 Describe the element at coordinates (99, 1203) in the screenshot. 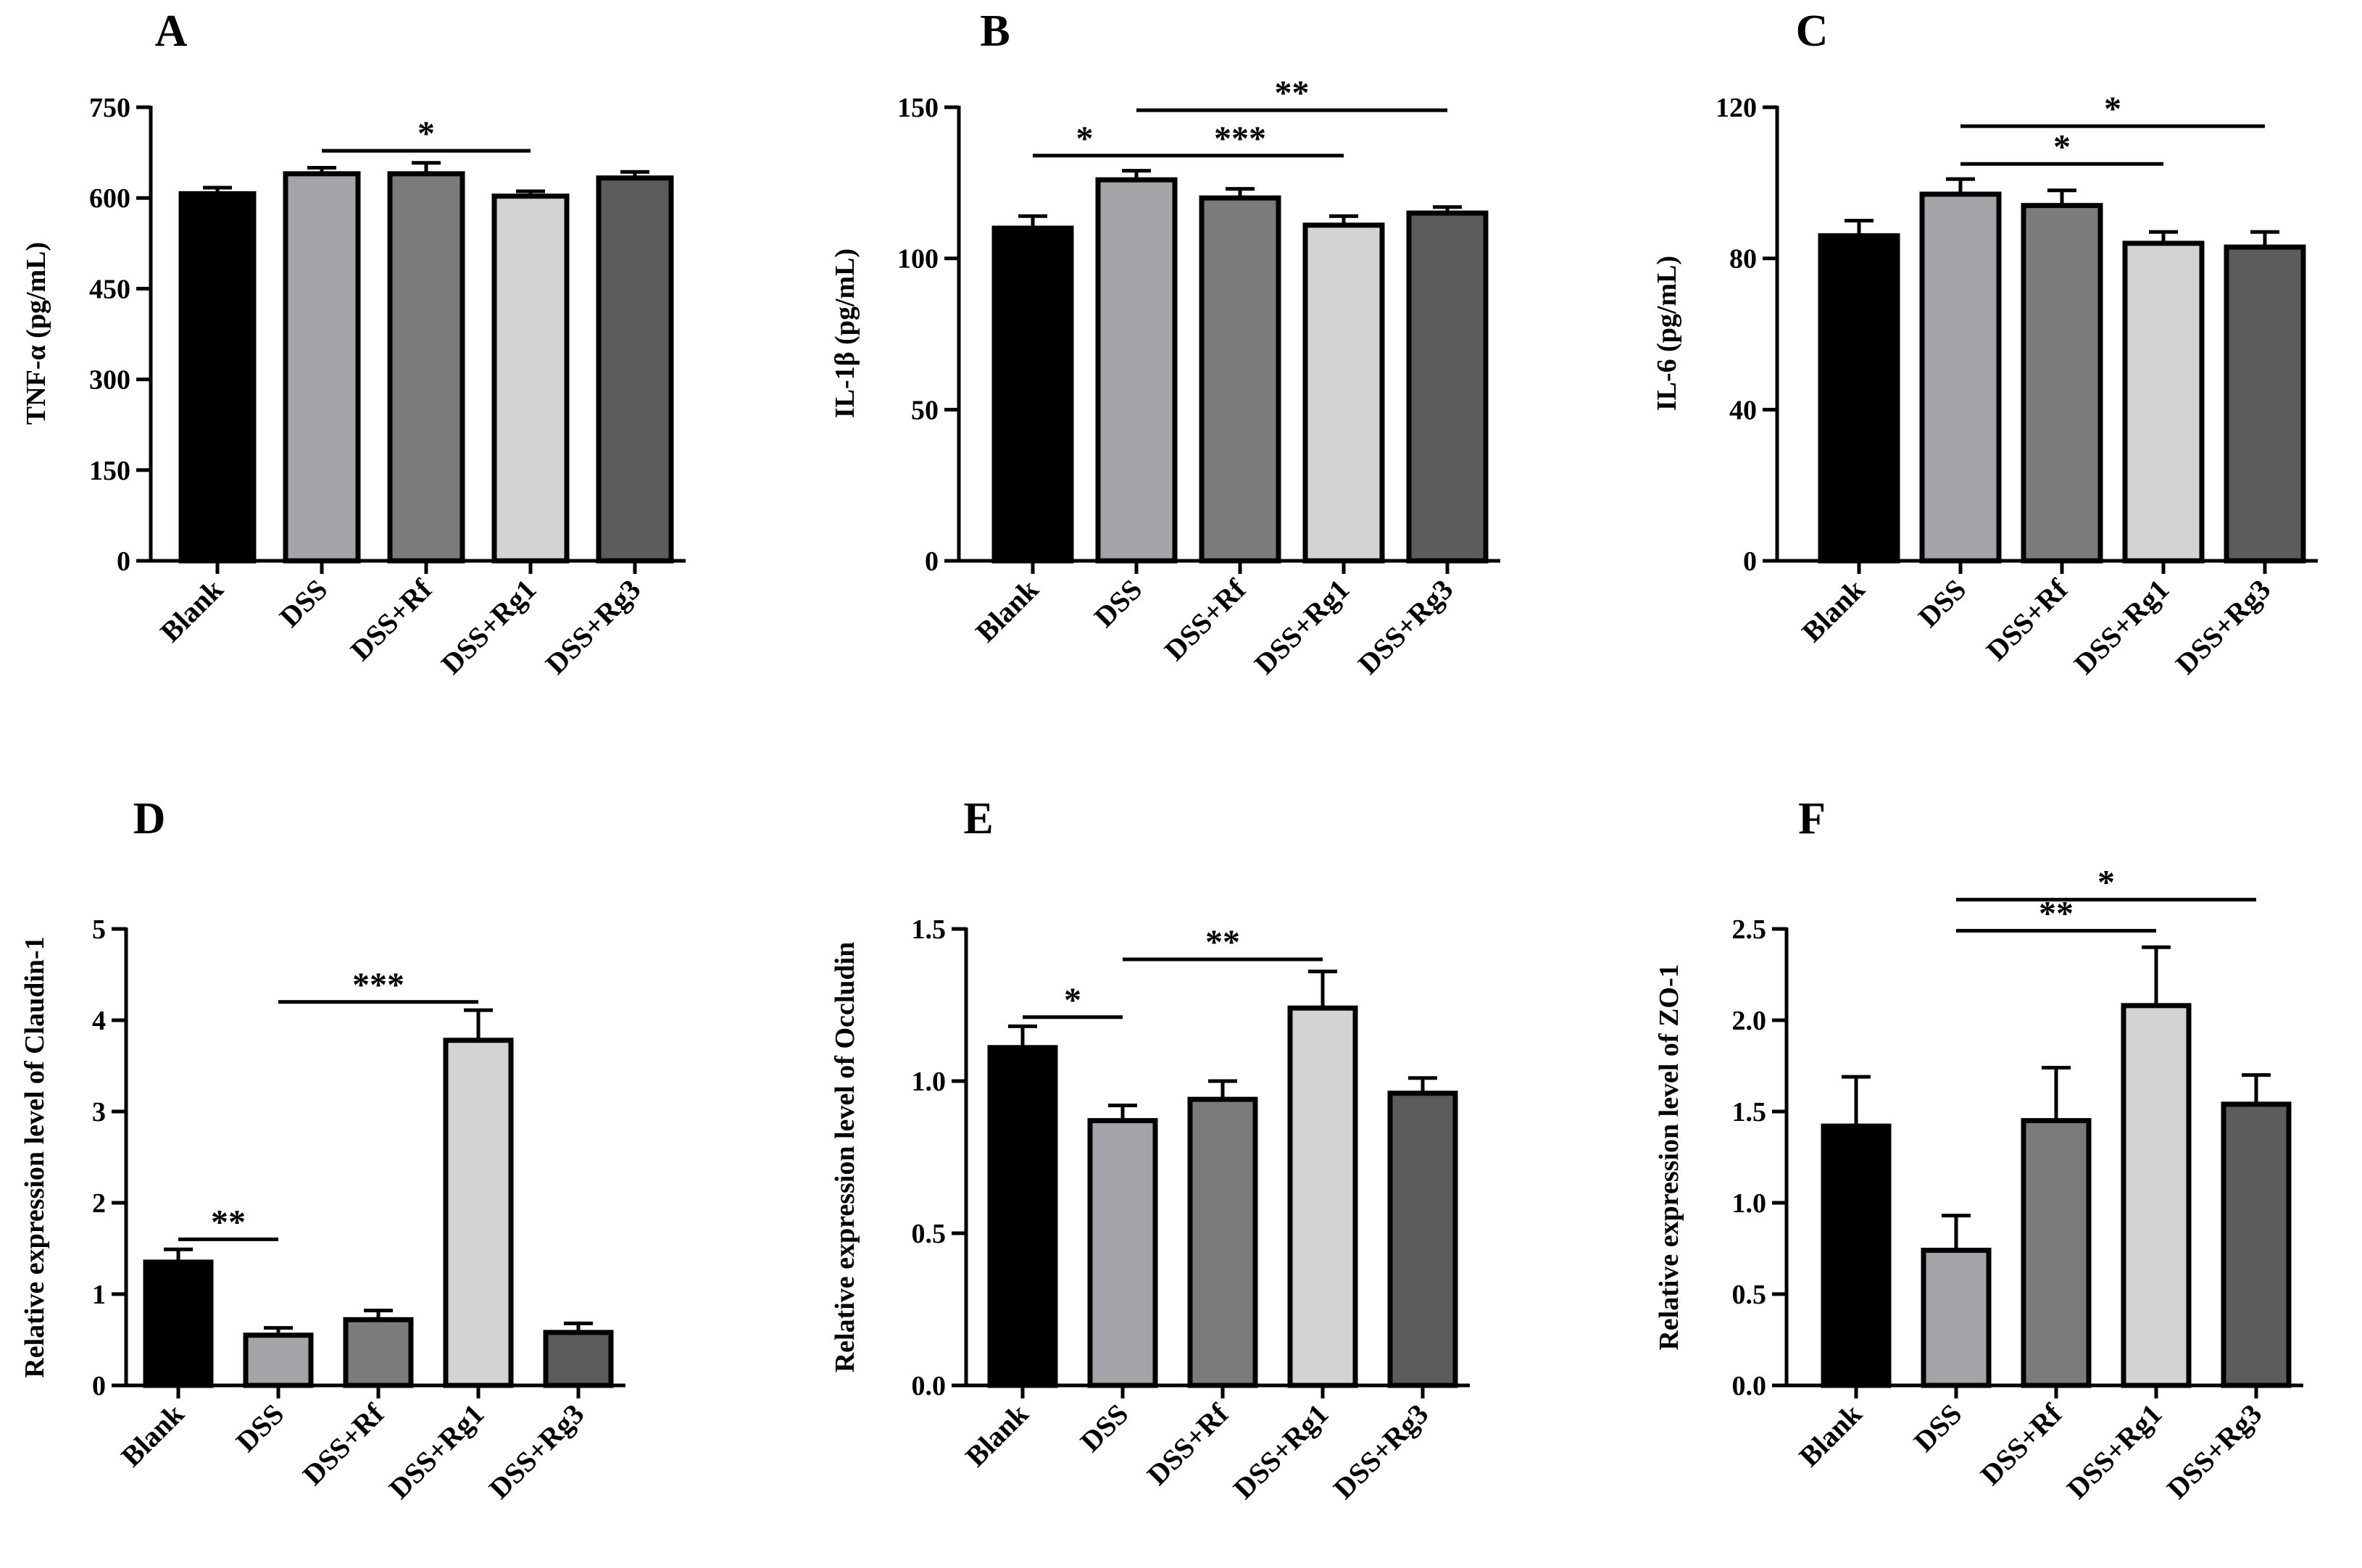

I see `y-tick-label: 2` at that location.